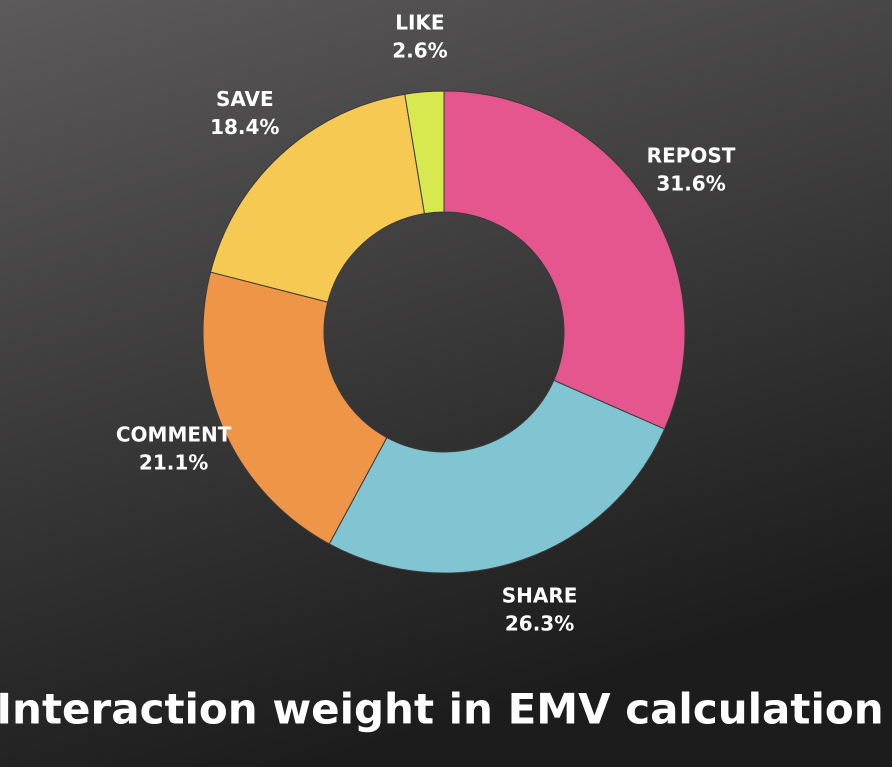 This screenshot has width=892, height=767. I want to click on slice-value-label: 2.6%, so click(419, 50).